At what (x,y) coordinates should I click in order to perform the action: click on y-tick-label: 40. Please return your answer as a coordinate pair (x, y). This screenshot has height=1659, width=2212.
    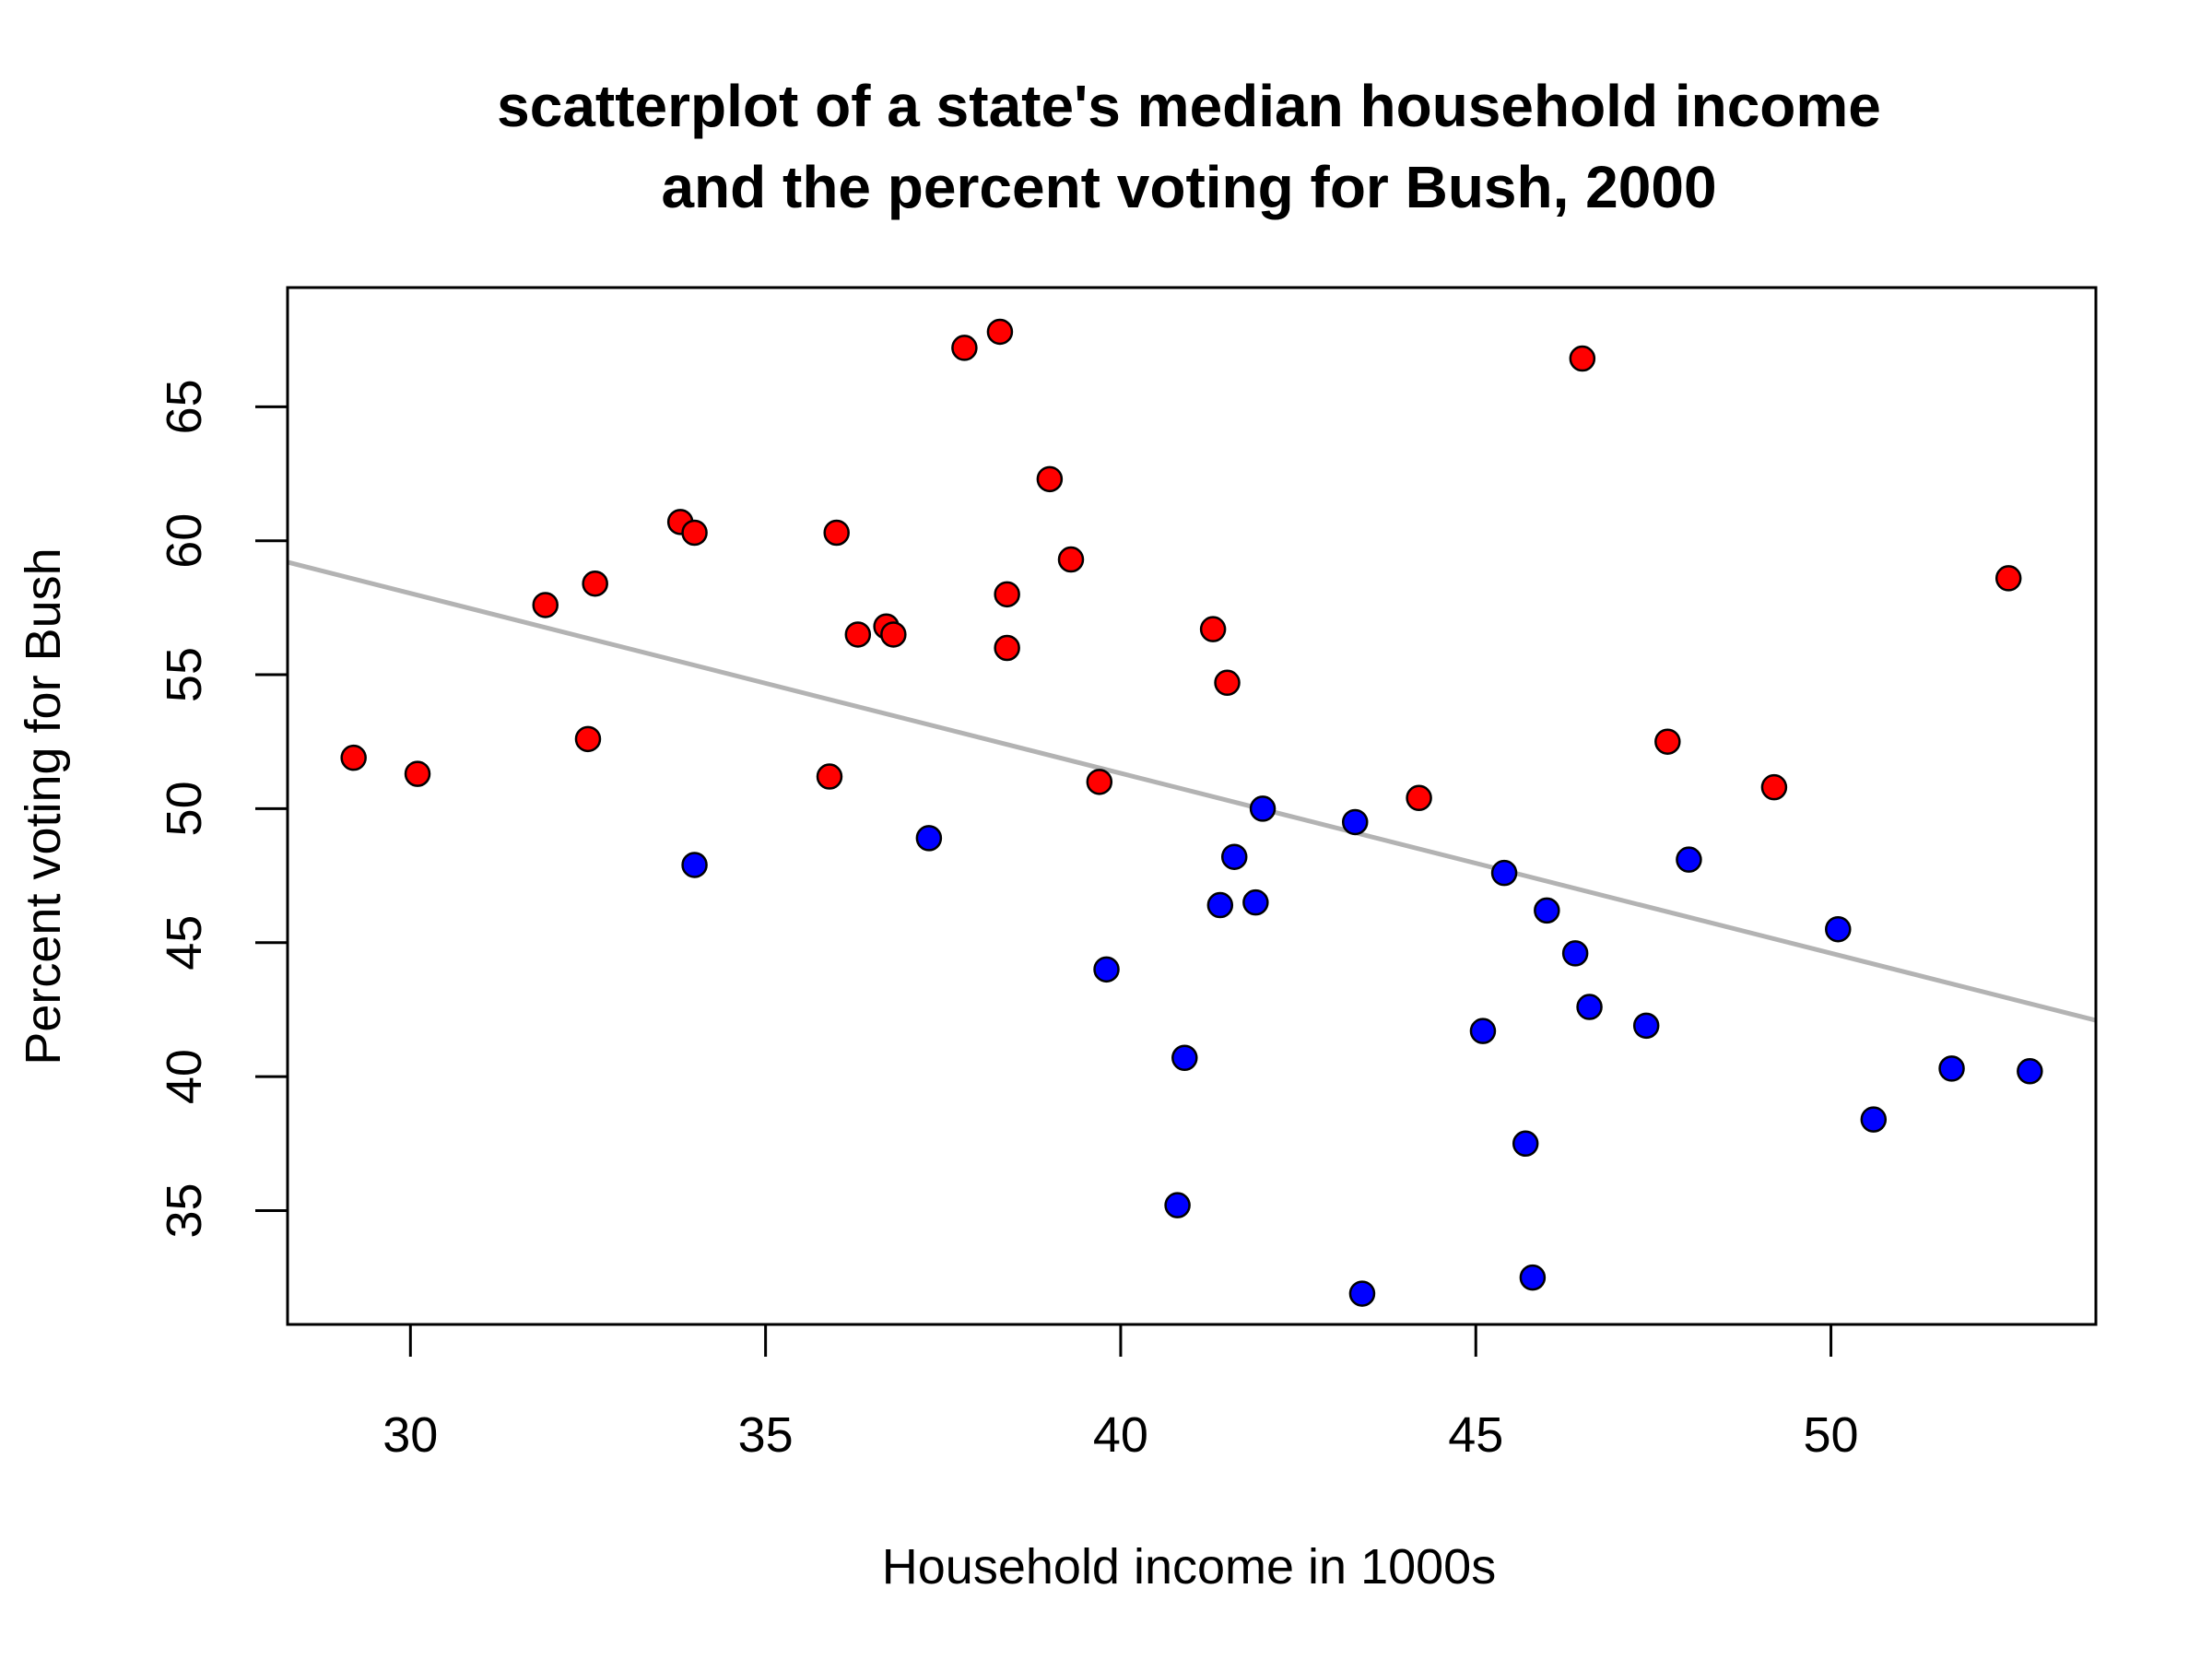
    Looking at the image, I should click on (184, 1076).